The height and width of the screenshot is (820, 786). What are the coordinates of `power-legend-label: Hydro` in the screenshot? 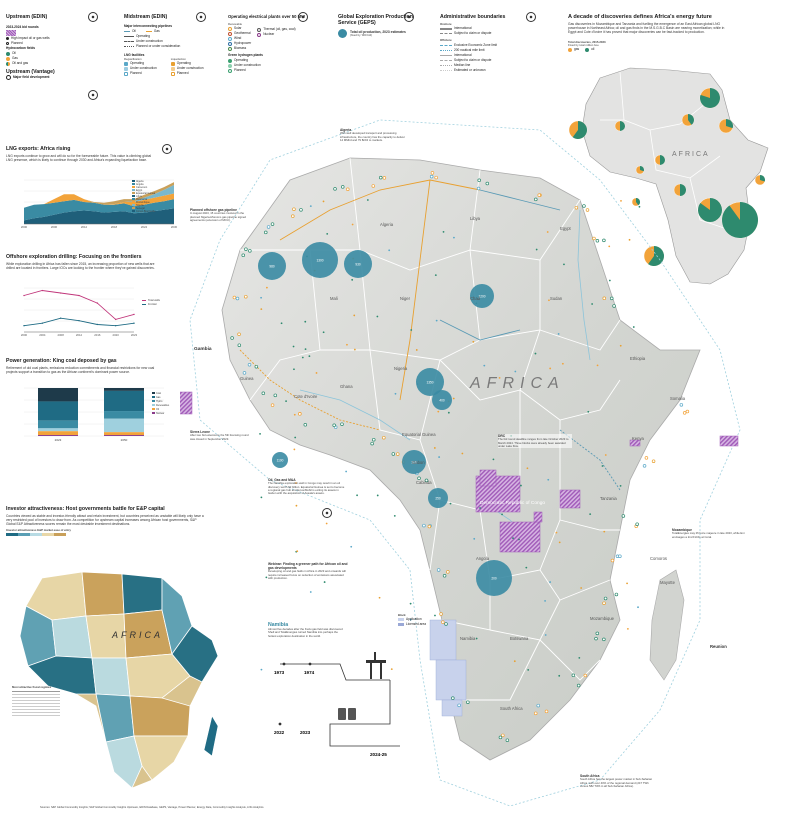 It's located at (159, 401).